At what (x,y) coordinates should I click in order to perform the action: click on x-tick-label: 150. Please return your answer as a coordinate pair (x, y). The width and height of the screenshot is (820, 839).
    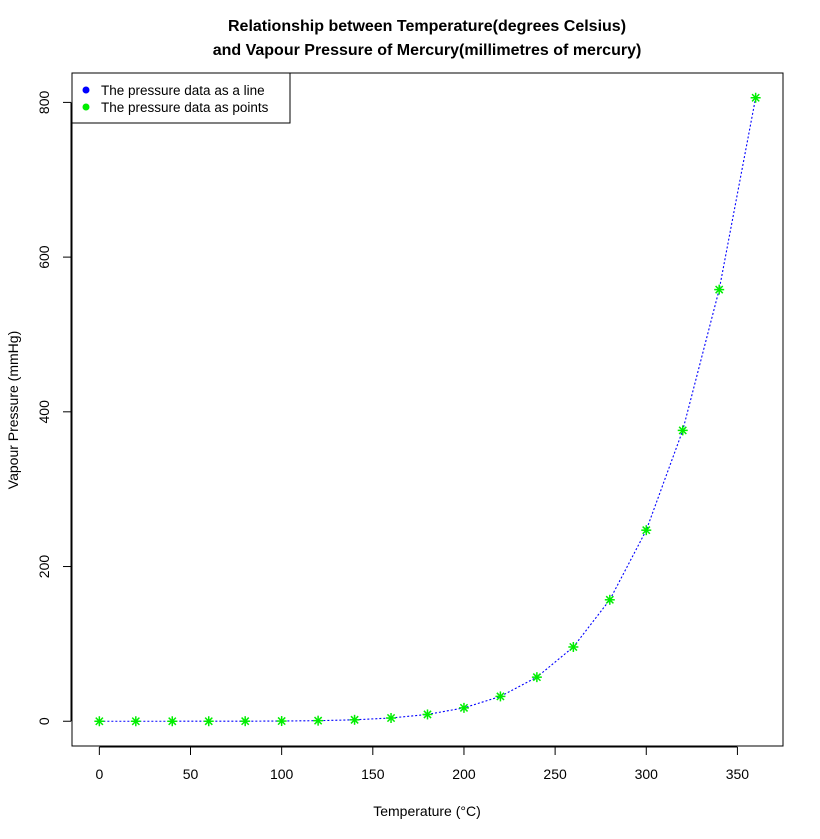
    Looking at the image, I should click on (373, 774).